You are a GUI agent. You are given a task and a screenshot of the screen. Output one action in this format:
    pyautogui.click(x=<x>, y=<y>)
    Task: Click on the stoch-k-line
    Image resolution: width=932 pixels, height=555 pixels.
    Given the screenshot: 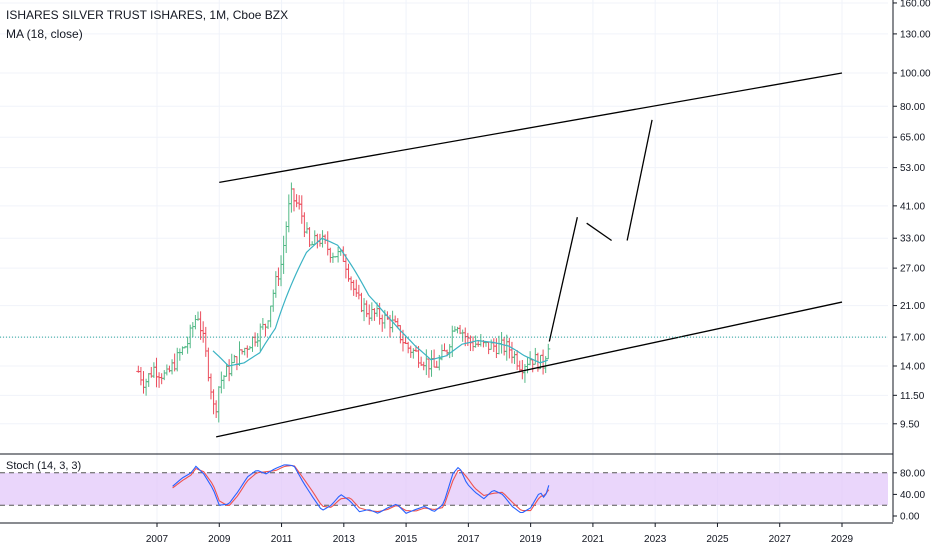 What is the action you would take?
    pyautogui.click(x=361, y=489)
    